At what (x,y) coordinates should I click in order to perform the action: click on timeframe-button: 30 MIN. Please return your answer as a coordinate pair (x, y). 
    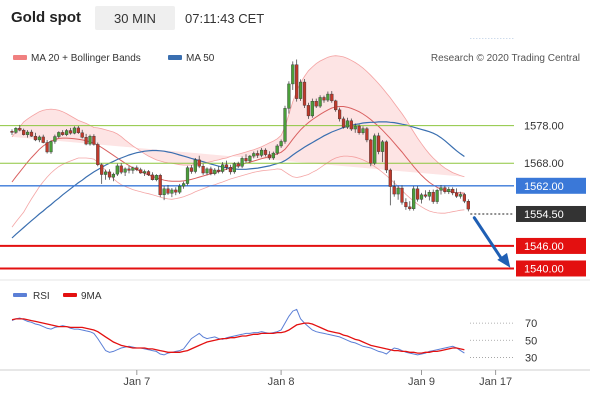
    Looking at the image, I should click on (135, 18).